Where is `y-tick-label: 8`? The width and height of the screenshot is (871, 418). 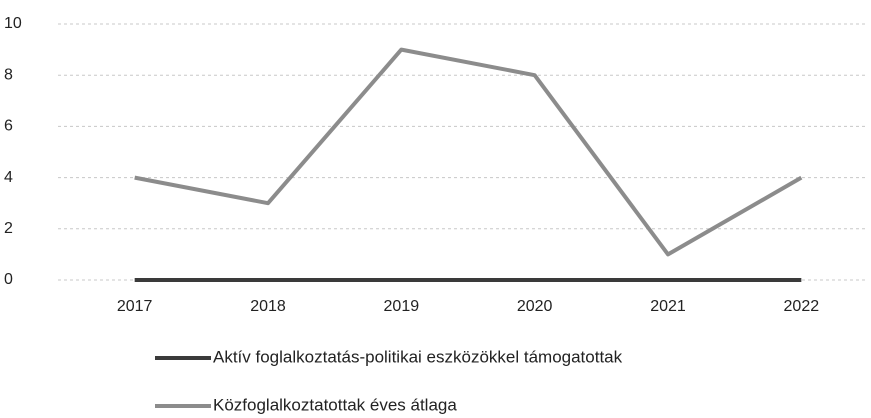
y-tick-label: 8 is located at coordinates (8, 74).